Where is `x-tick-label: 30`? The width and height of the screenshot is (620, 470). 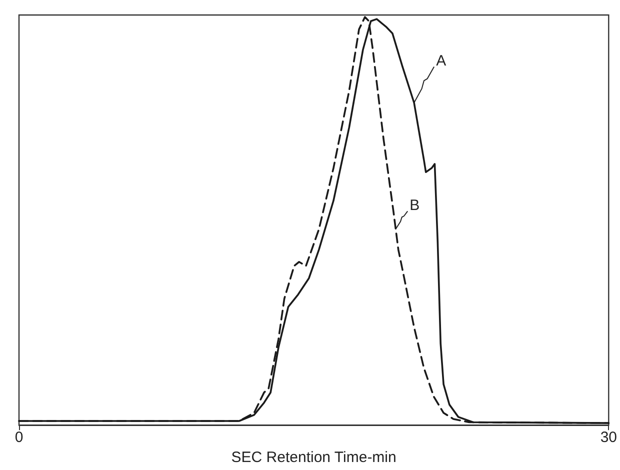 x-tick-label: 30 is located at coordinates (608, 437).